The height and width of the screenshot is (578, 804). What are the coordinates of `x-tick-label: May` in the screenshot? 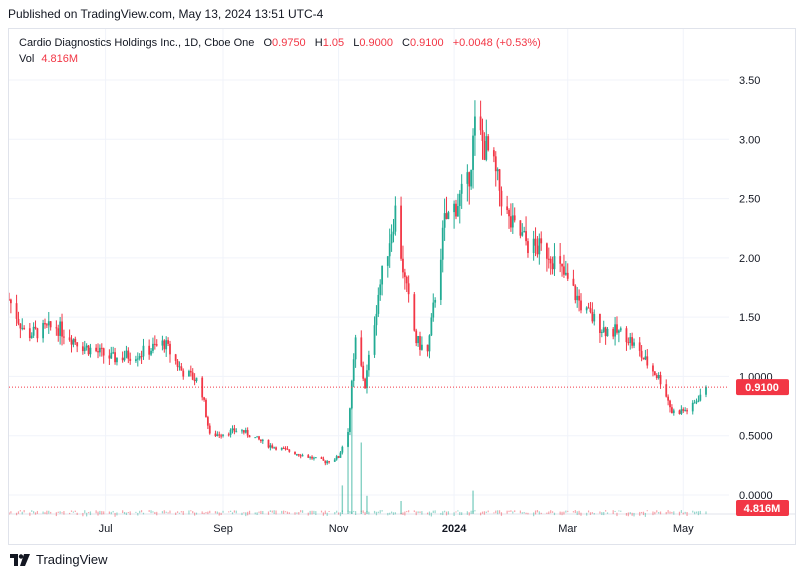 It's located at (683, 529).